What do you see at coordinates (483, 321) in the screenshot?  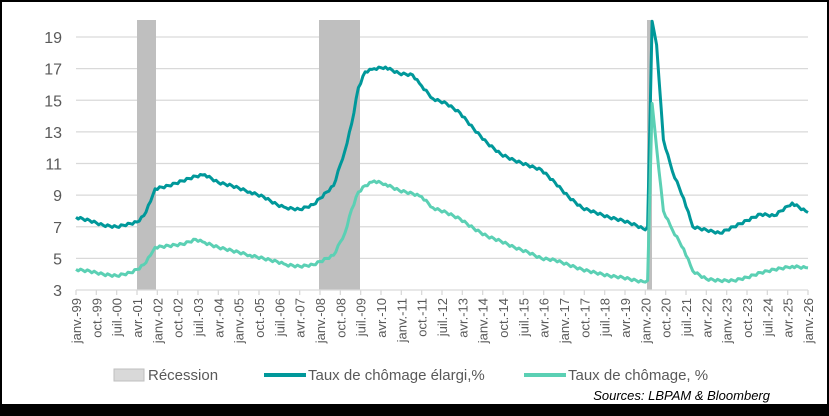 I see `x-tick-label: janv.-14` at bounding box center [483, 321].